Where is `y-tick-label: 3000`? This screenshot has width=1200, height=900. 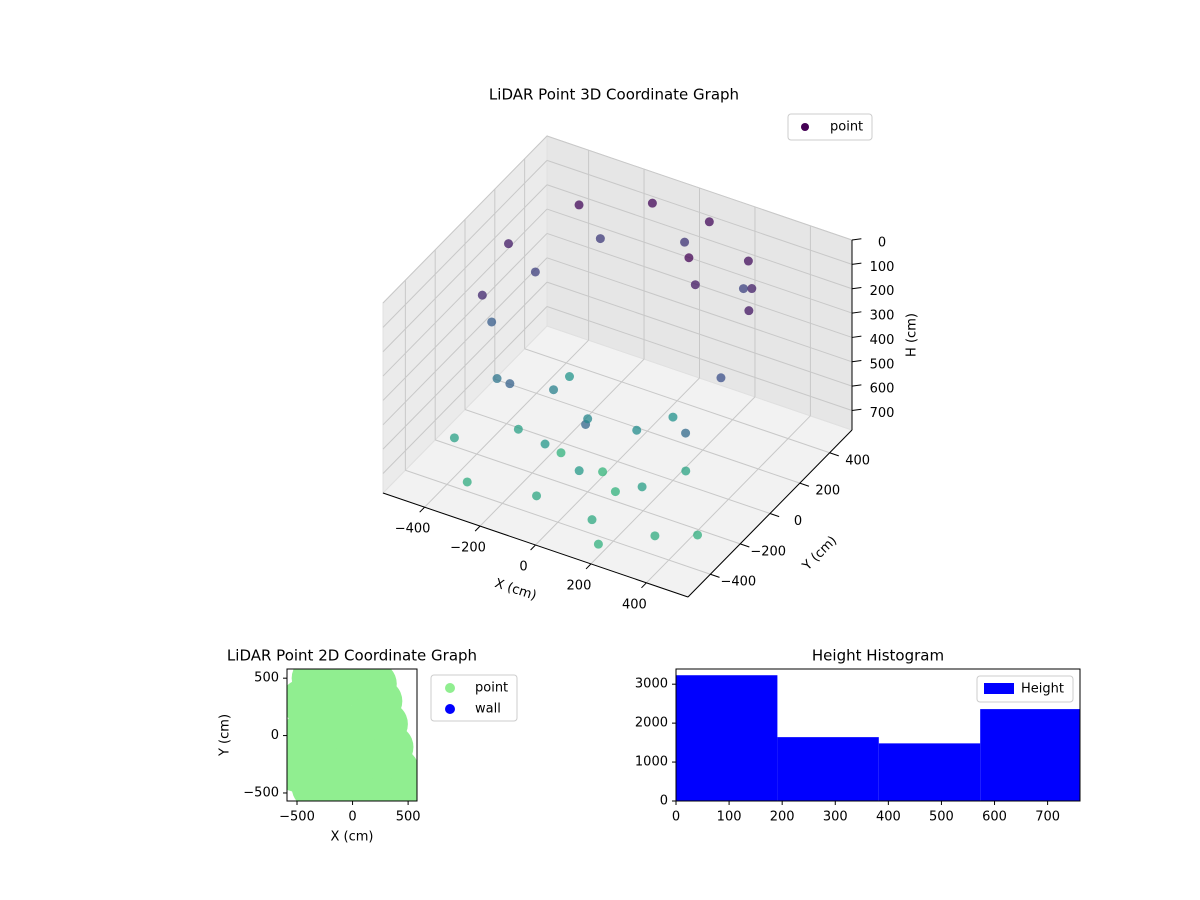 y-tick-label: 3000 is located at coordinates (651, 684).